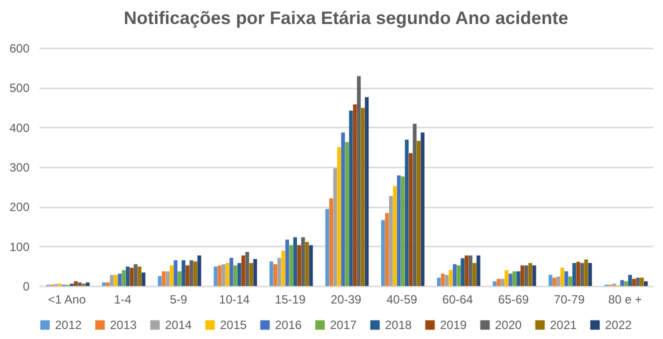 The image size is (663, 339). What do you see at coordinates (625, 299) in the screenshot?
I see `x-tick-label: 80 e +` at bounding box center [625, 299].